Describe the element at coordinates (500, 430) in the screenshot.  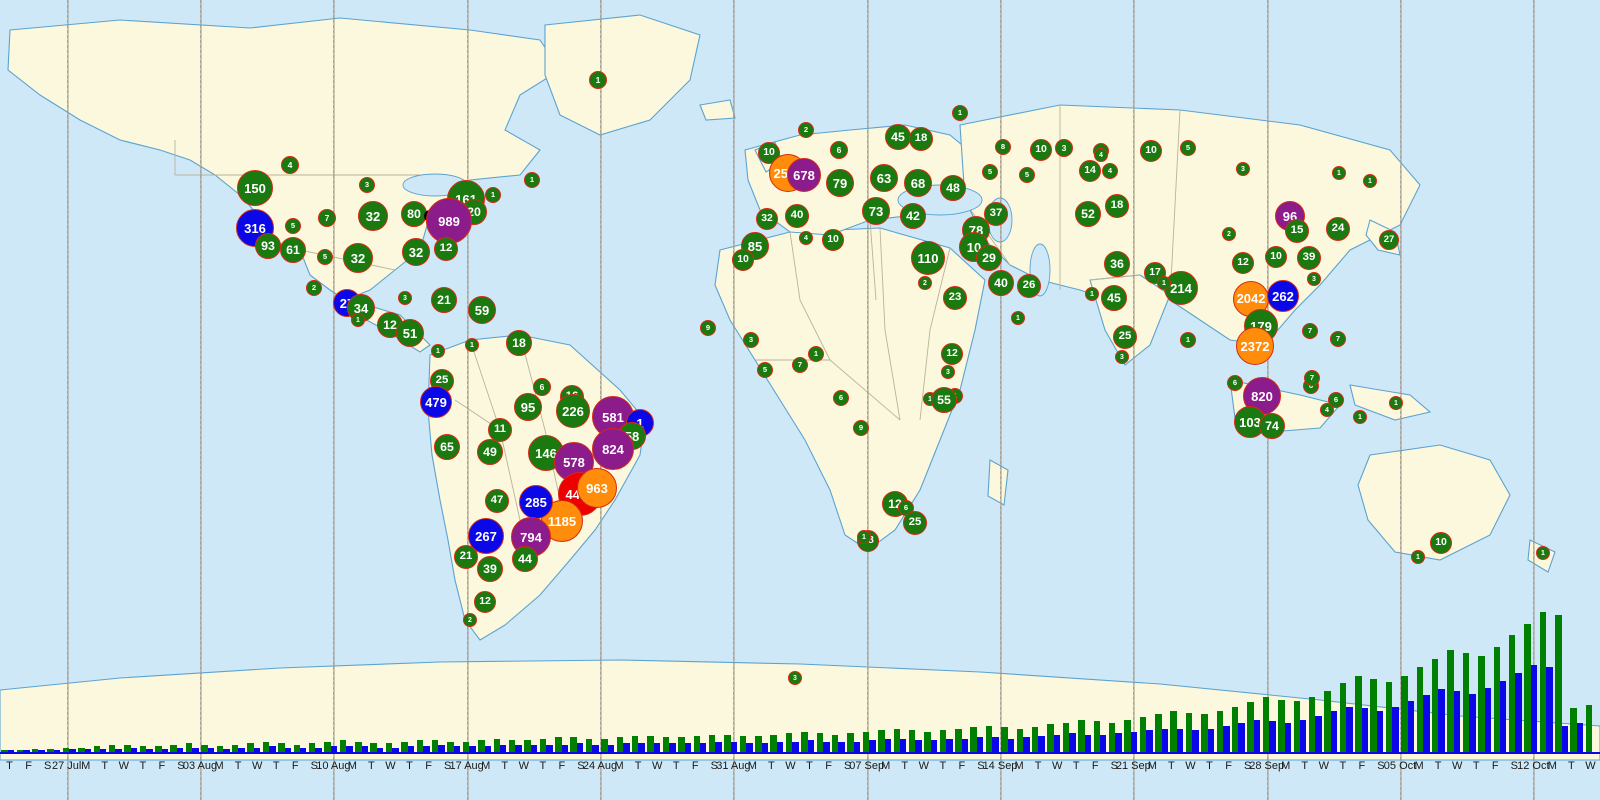
I see `map-marker: 11` at that location.